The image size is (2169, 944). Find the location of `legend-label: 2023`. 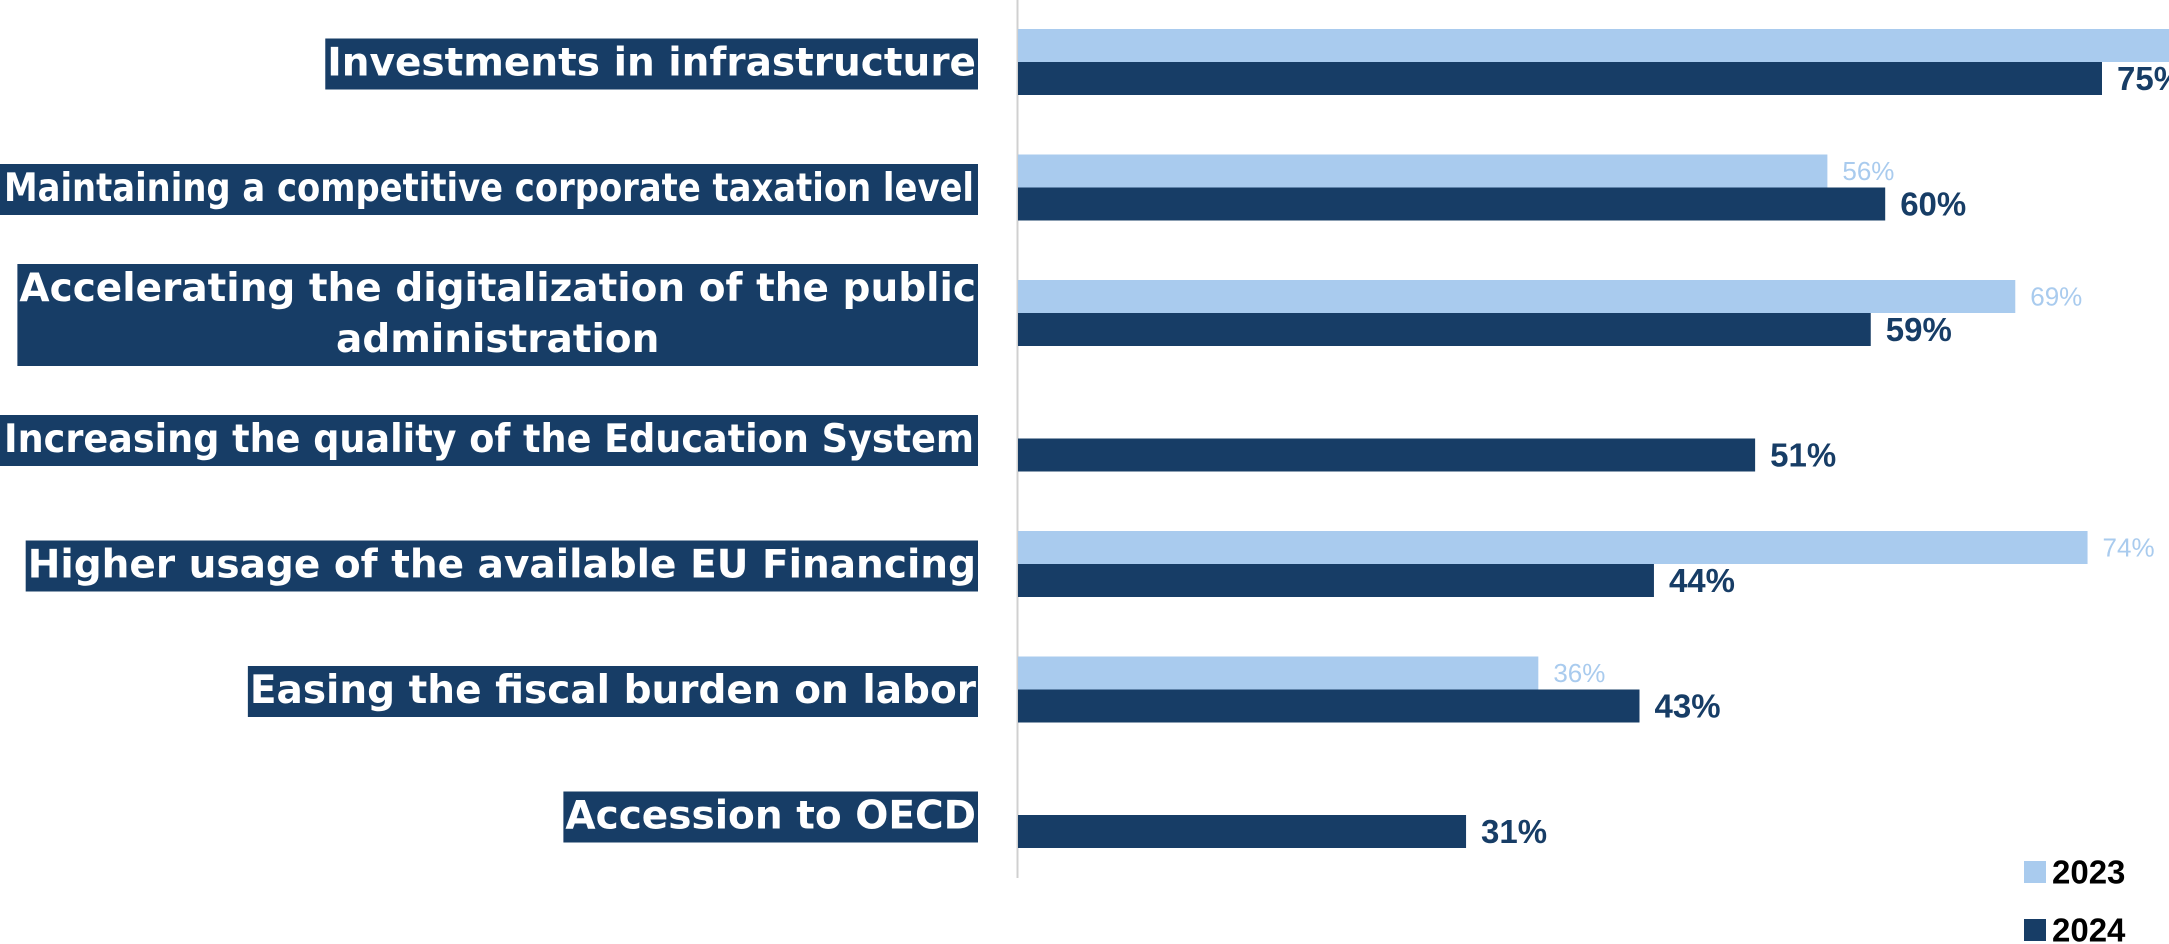

legend-label: 2023 is located at coordinates (2088, 872).